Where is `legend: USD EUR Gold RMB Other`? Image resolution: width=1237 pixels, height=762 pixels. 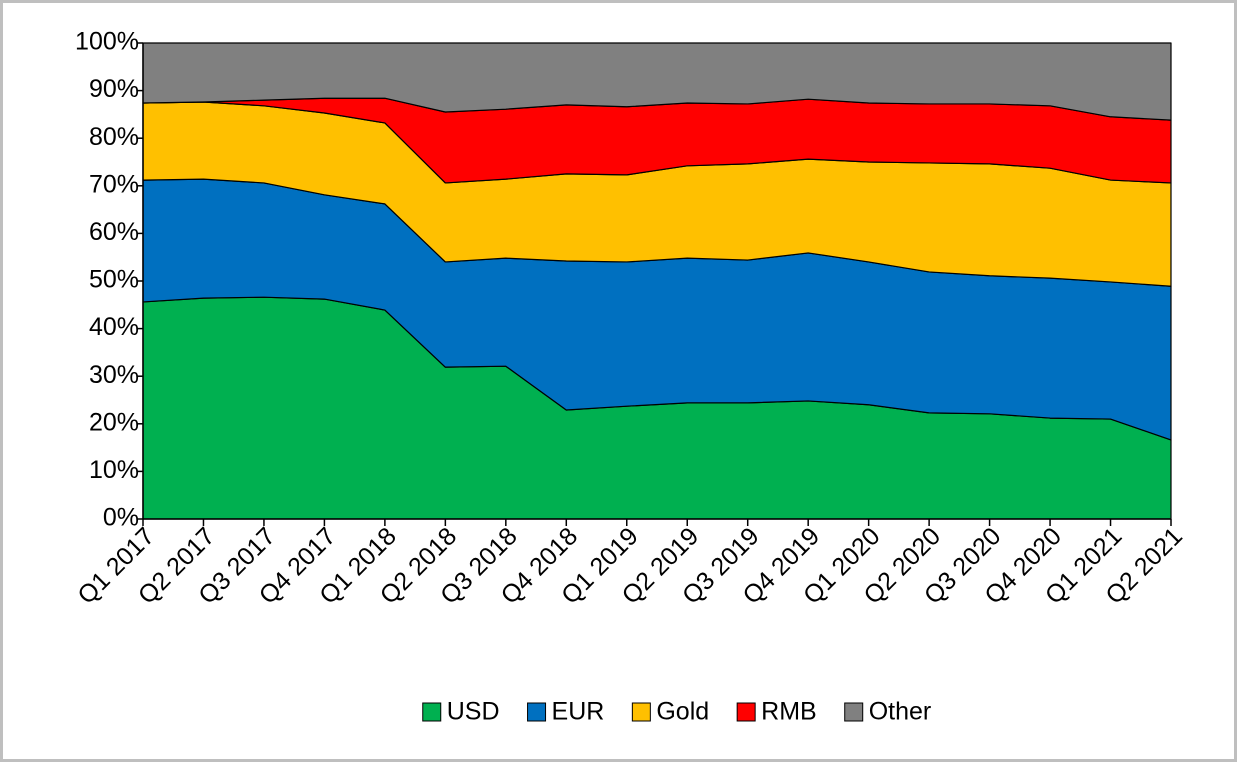
legend: USD EUR Gold RMB Other is located at coordinates (677, 712).